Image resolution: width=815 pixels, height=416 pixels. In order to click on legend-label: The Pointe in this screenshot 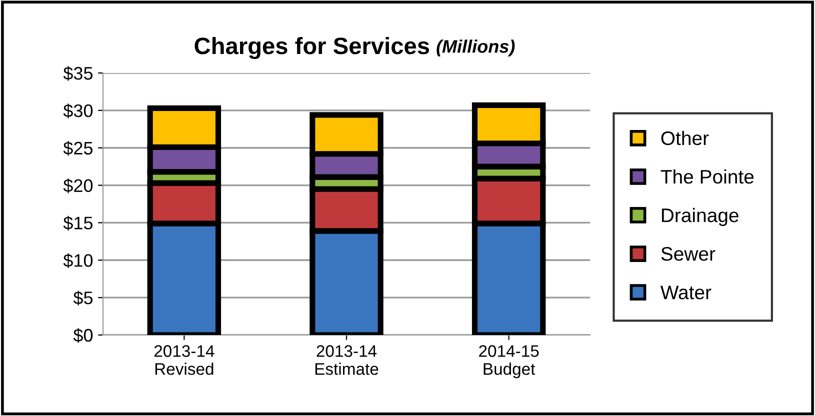, I will do `click(707, 176)`.